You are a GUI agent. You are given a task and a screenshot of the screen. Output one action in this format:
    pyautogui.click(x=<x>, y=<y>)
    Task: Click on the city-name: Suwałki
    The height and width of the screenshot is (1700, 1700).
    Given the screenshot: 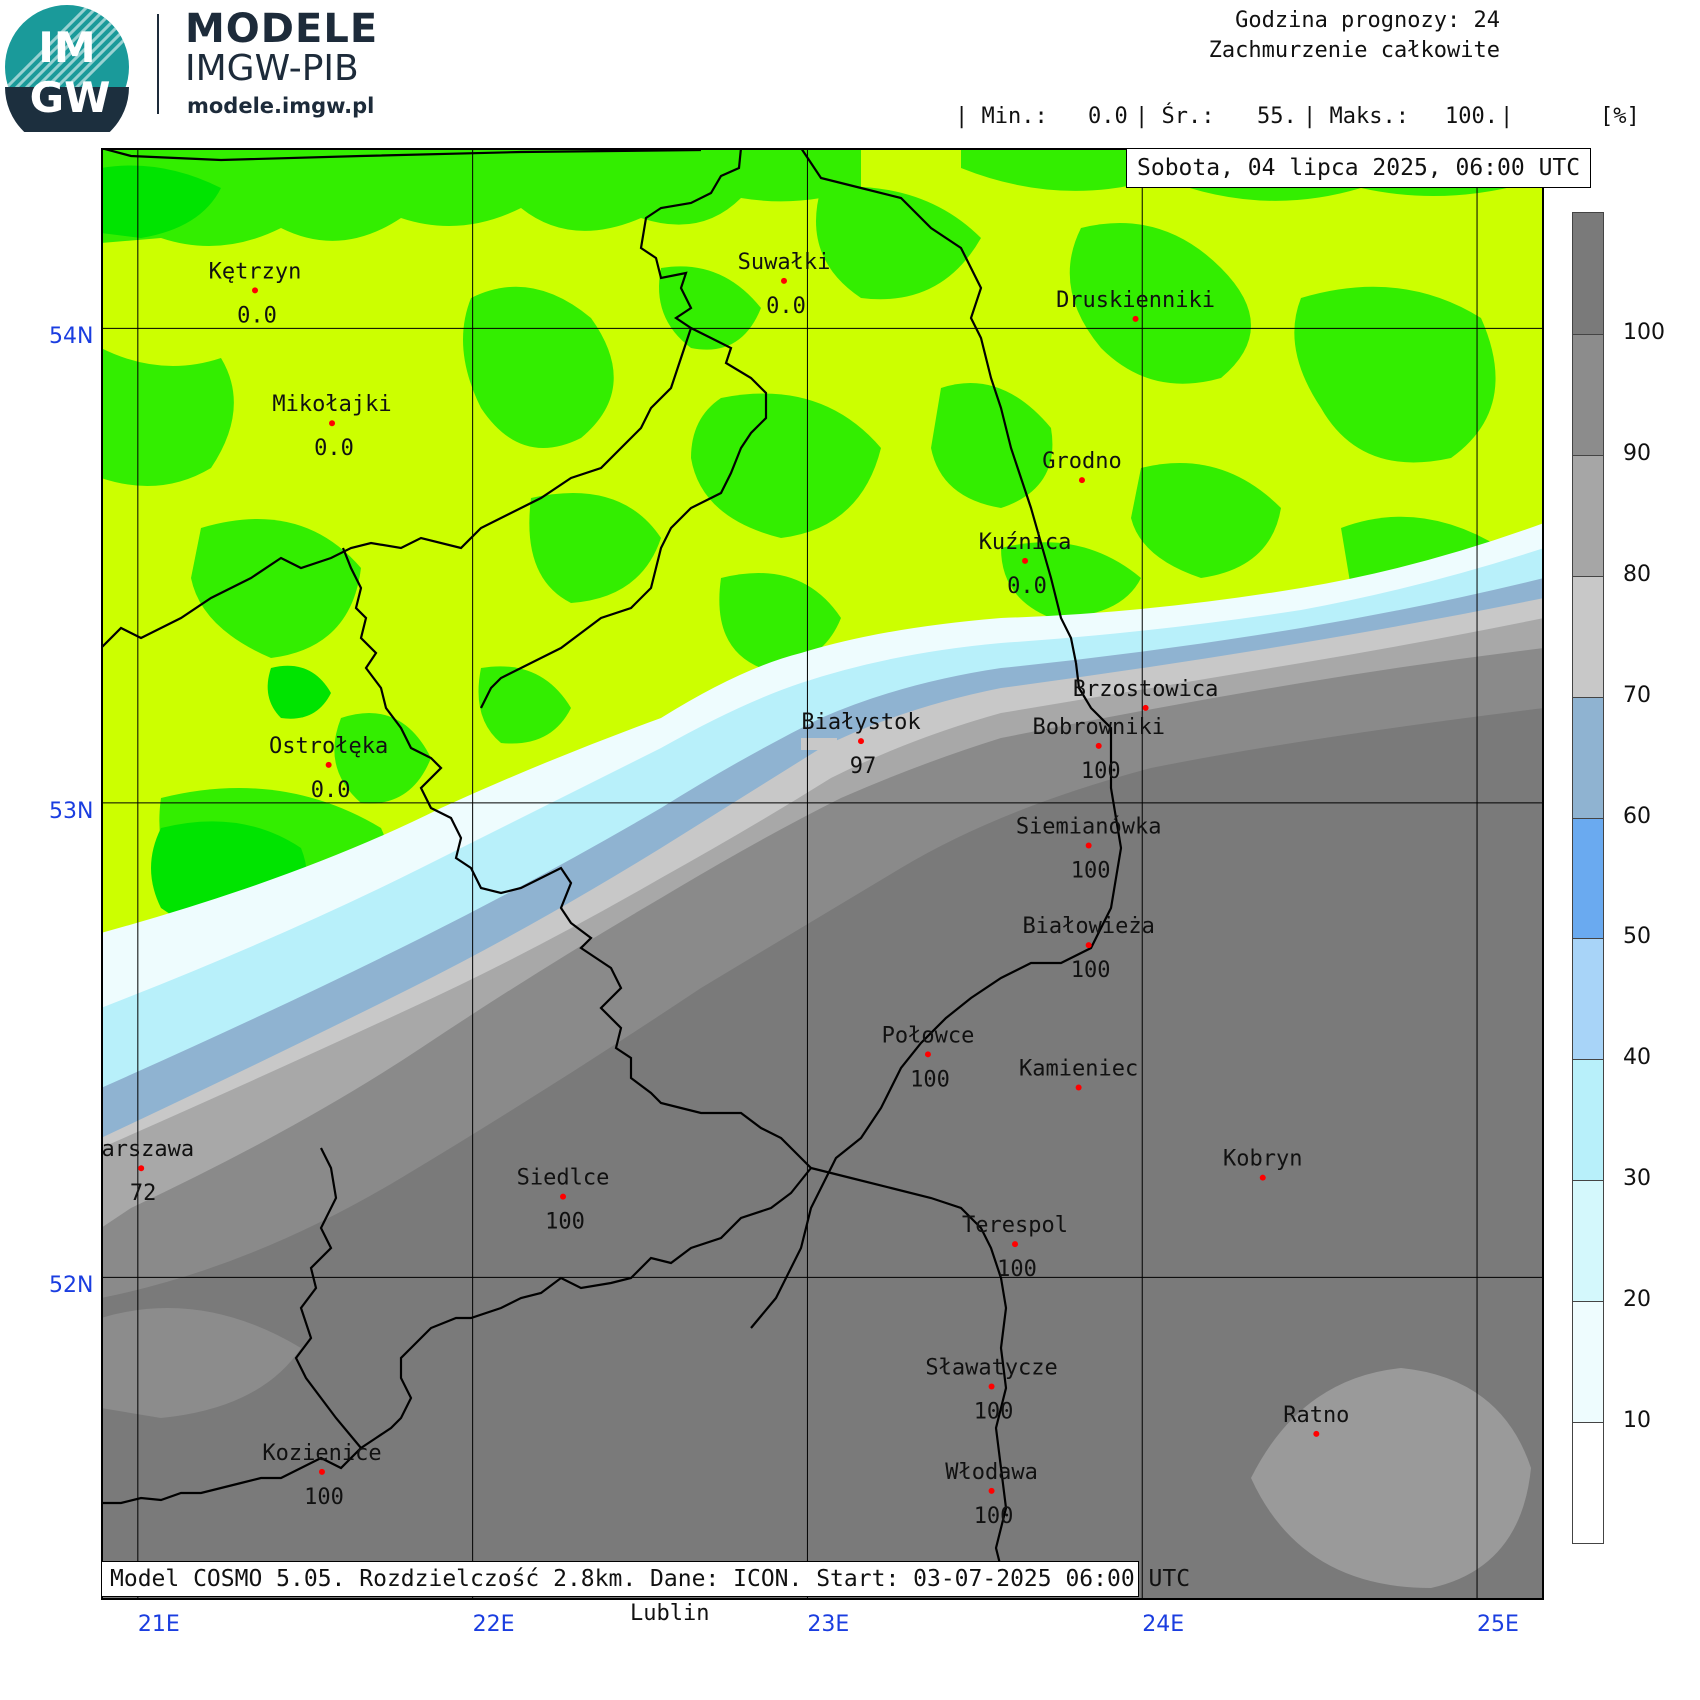 What is the action you would take?
    pyautogui.click(x=784, y=262)
    